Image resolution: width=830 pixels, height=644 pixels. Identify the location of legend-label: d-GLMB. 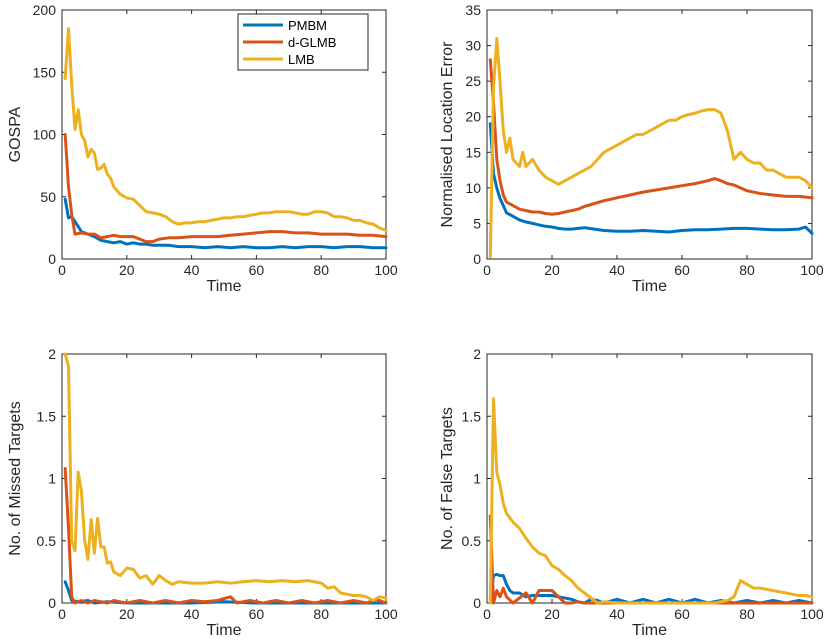
(312, 42).